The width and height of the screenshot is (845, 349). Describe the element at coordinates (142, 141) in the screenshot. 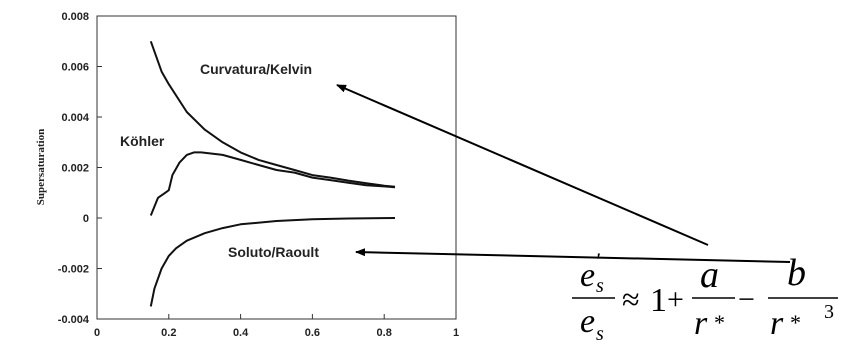

I see `annotation-kohler: Köhler` at that location.